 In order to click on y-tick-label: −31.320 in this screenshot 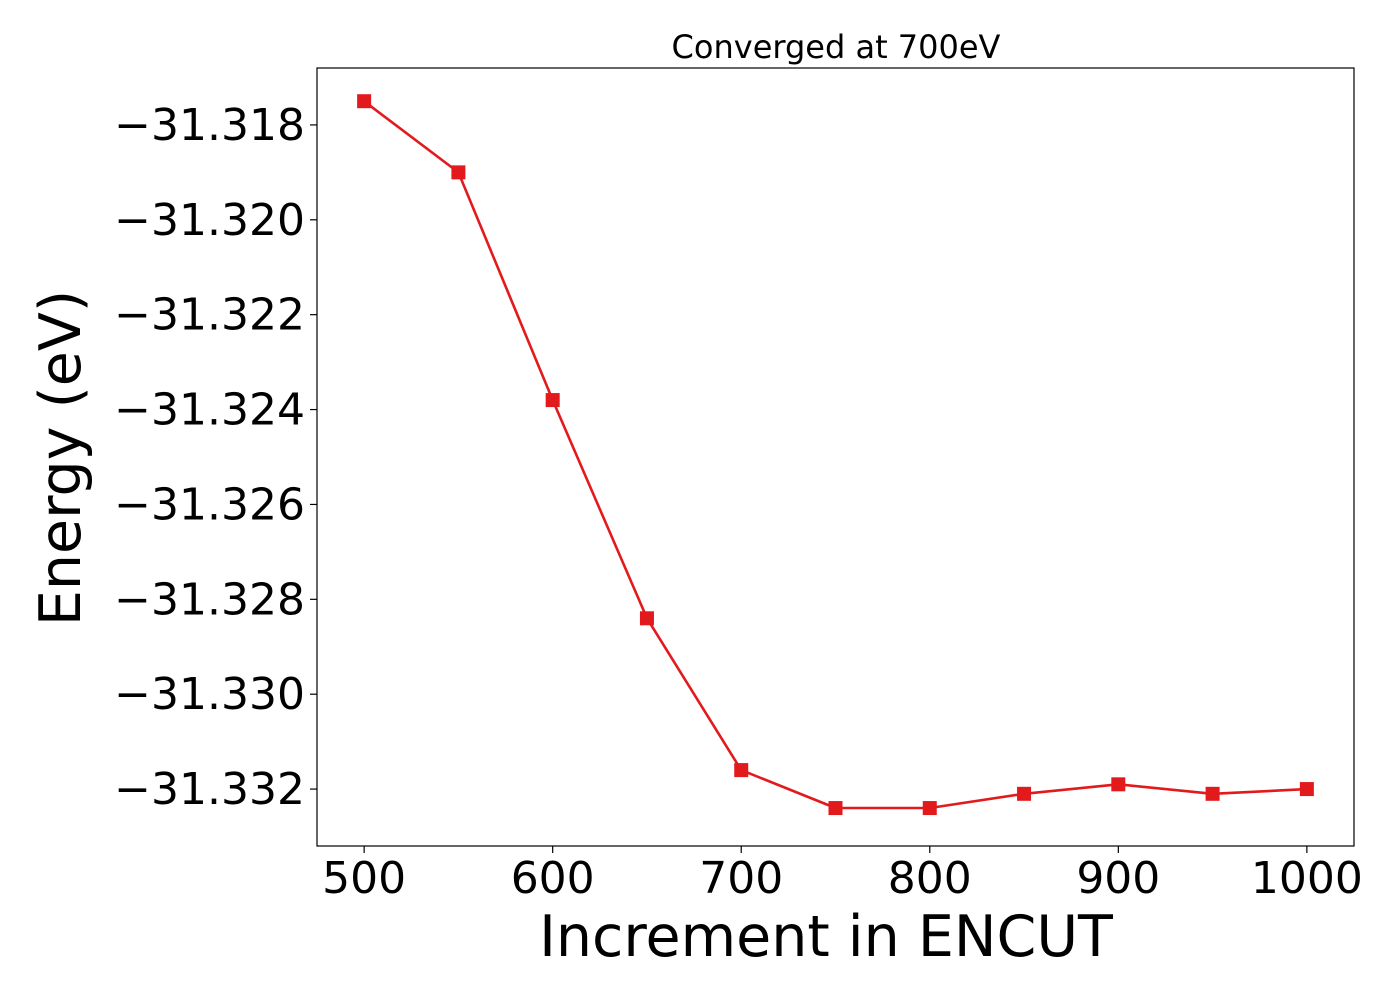, I will do `click(209, 220)`.